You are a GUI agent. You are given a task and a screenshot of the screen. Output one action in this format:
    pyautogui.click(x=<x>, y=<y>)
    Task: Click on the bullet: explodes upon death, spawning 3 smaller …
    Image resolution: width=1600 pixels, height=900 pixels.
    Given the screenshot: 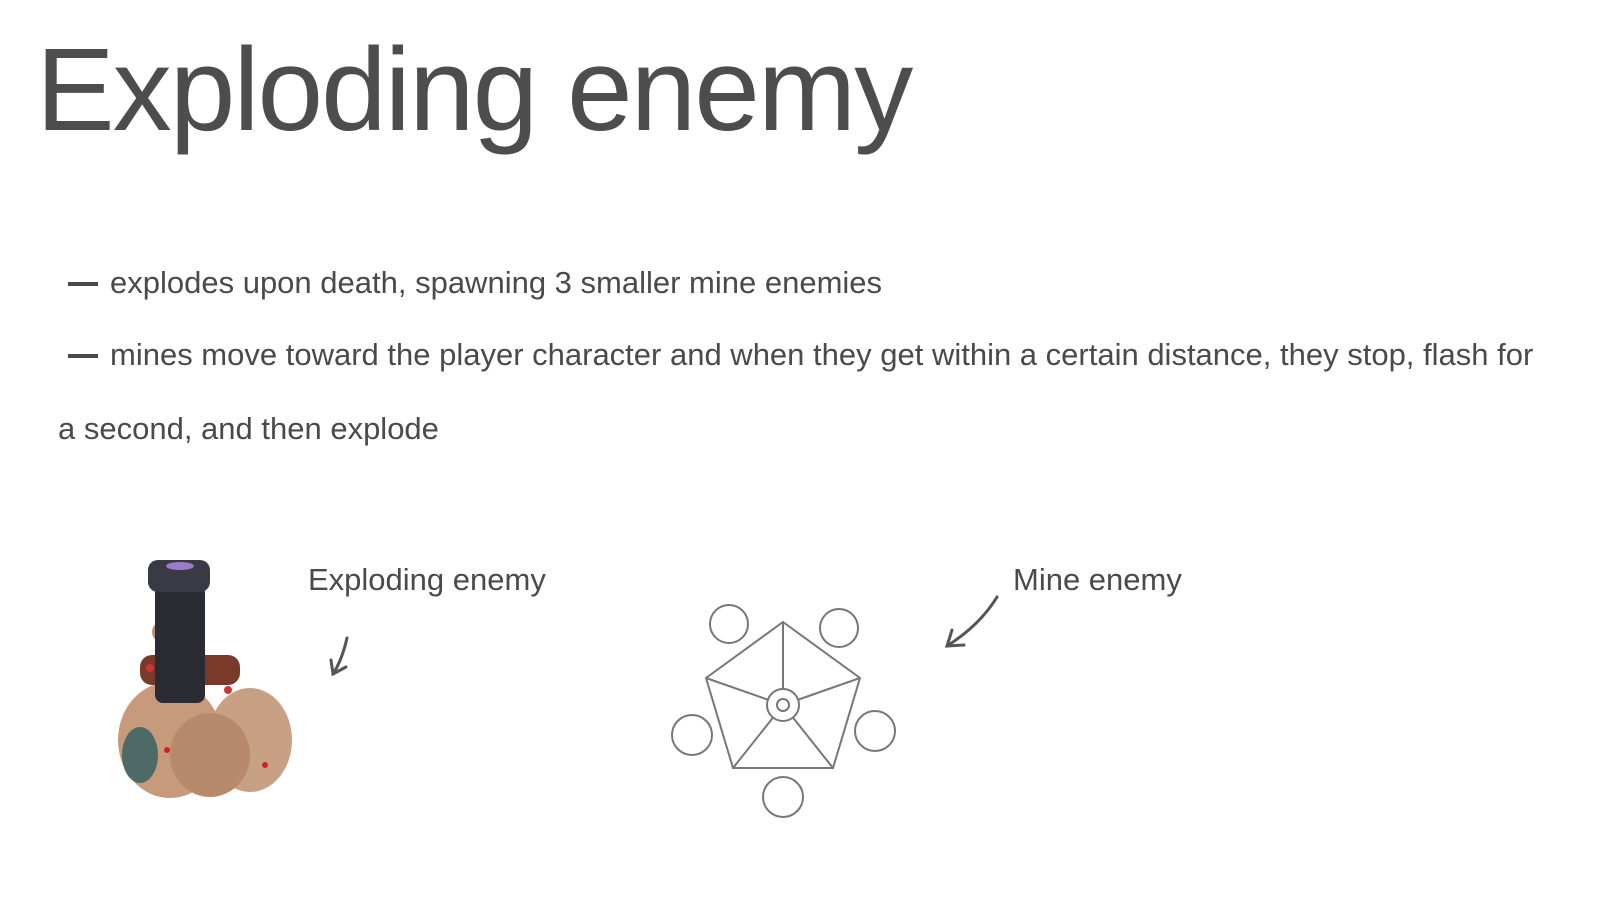 What is the action you would take?
    pyautogui.click(x=808, y=283)
    